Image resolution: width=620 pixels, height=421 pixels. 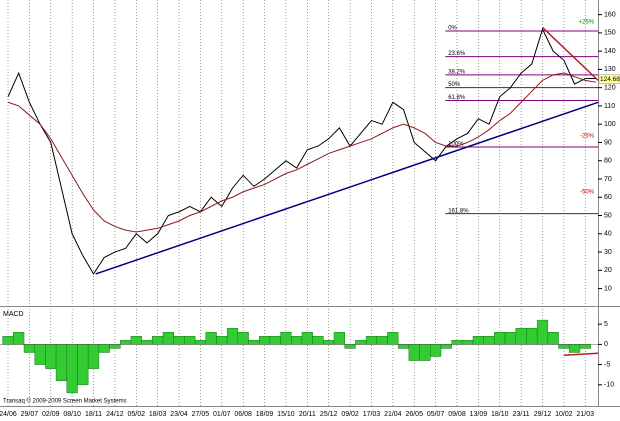 I want to click on x-tick-label: 05/02, so click(x=137, y=414).